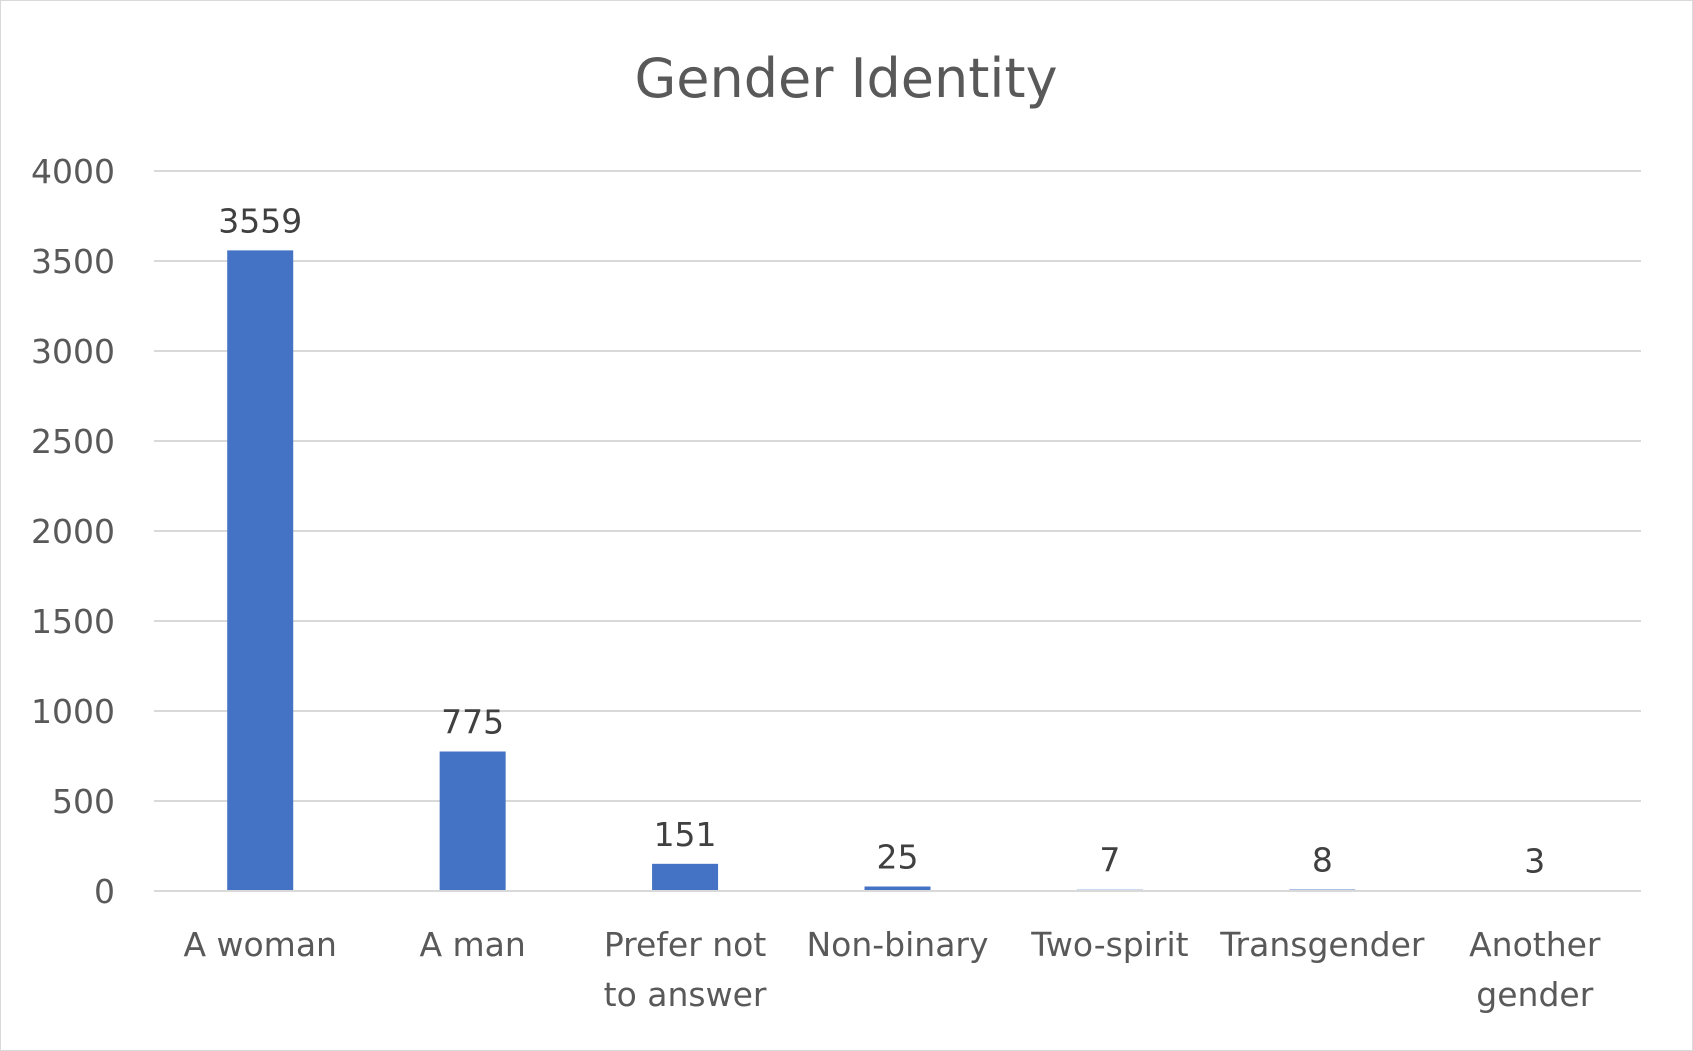 This screenshot has width=1693, height=1051. Describe the element at coordinates (104, 891) in the screenshot. I see `y-tick-label: 0` at that location.